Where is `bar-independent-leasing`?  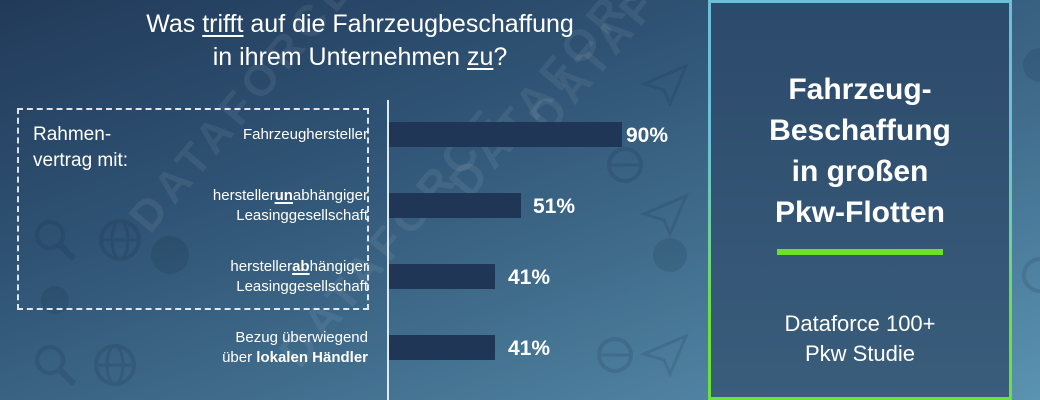
bar-independent-leasing is located at coordinates (455, 205).